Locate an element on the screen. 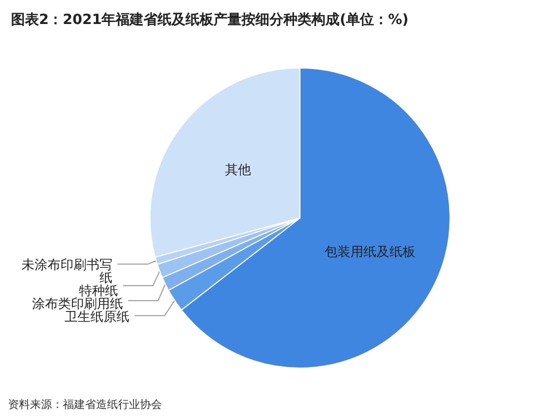 The width and height of the screenshot is (536, 418). slice-label: 包装用纸及纸板 is located at coordinates (370, 252).